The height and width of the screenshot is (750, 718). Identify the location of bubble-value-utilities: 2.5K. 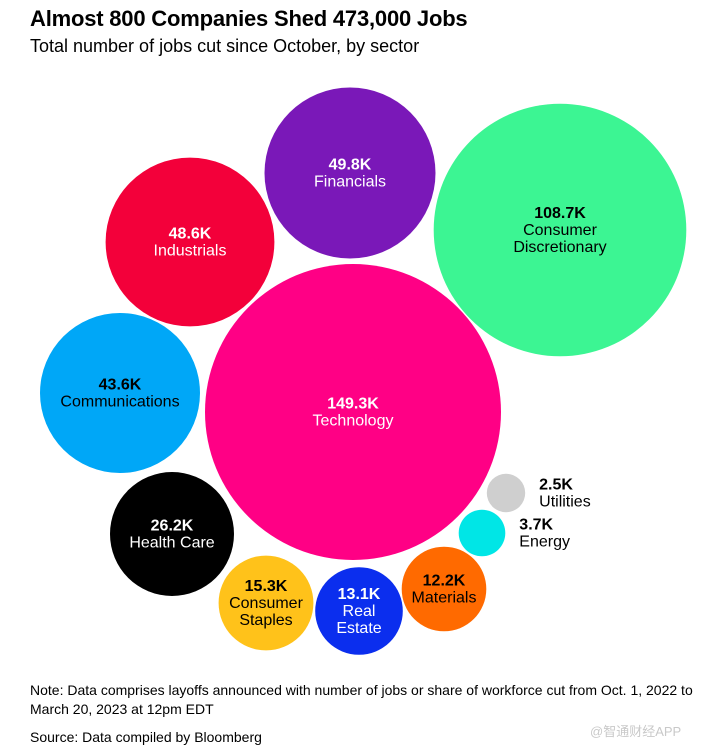
(556, 485).